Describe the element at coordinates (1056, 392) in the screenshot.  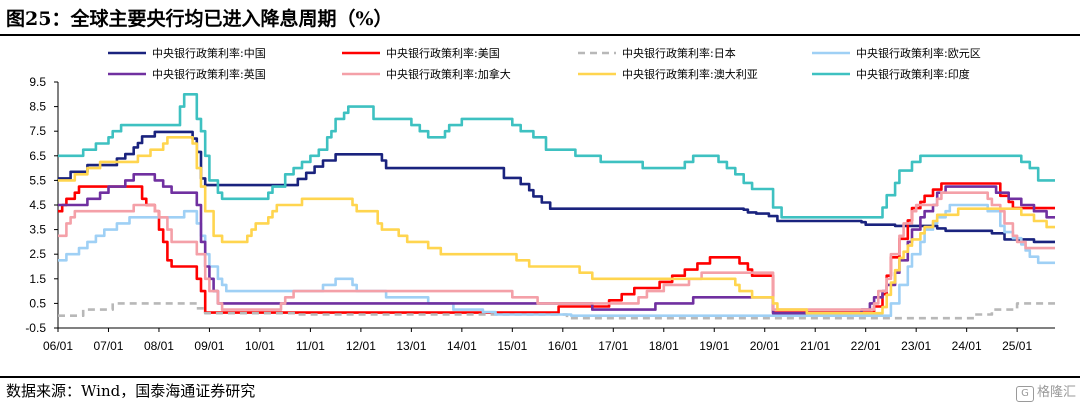
I see `watermark-text: 格隆汇` at that location.